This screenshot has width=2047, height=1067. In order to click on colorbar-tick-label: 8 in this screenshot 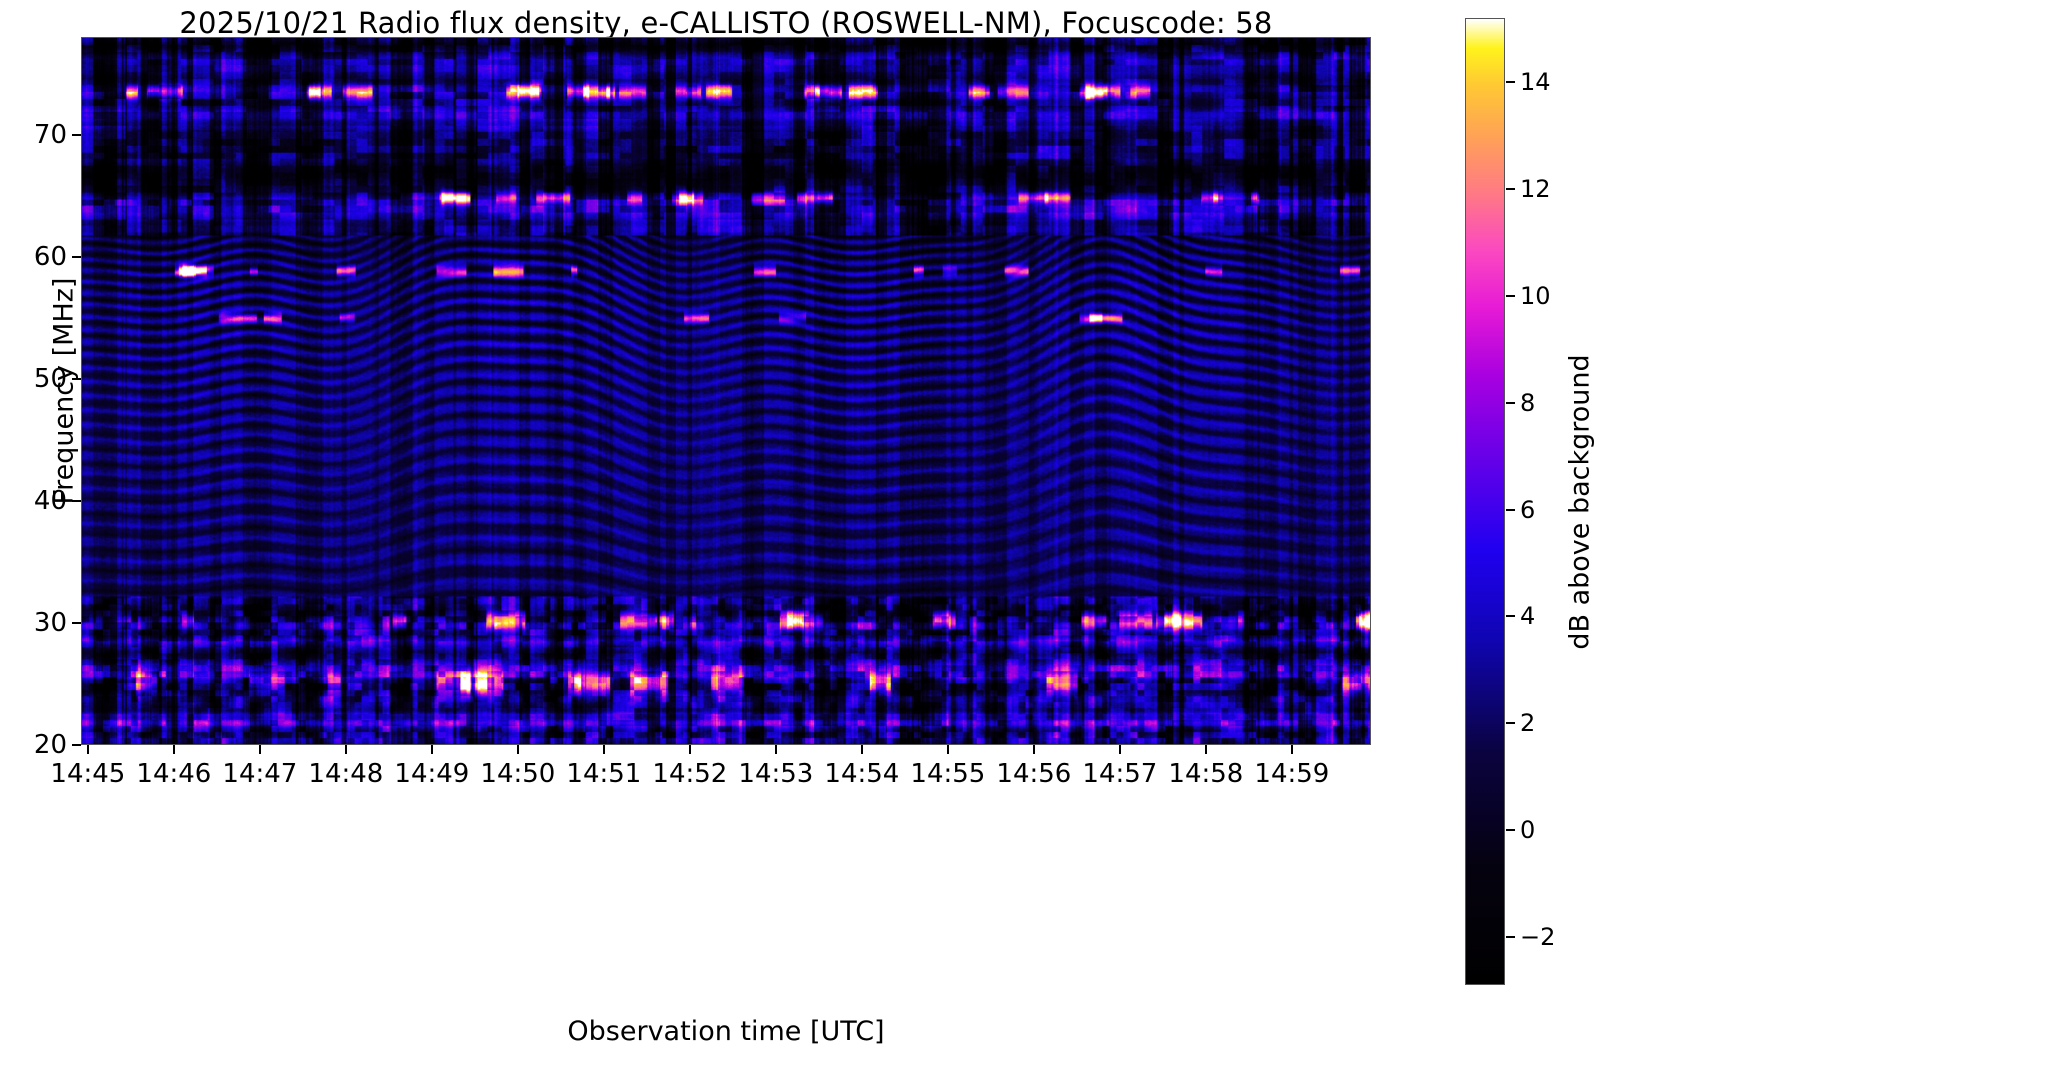, I will do `click(1528, 402)`.